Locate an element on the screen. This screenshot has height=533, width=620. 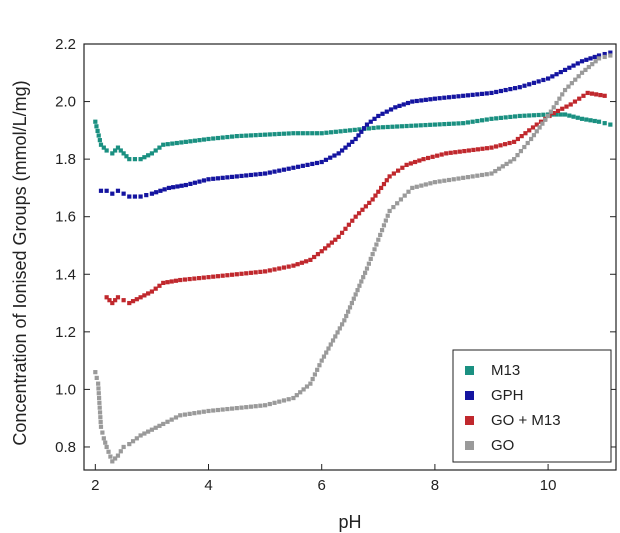
x-axis-title: pH is located at coordinates (349, 522).